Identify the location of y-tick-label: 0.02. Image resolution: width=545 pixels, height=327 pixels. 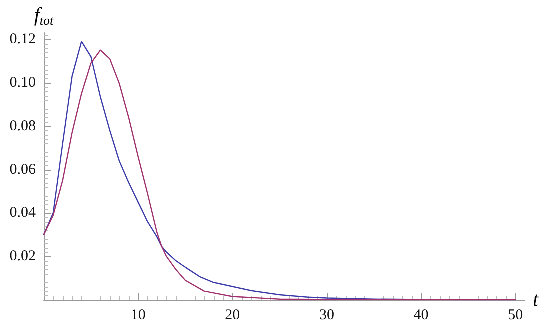
(23, 256).